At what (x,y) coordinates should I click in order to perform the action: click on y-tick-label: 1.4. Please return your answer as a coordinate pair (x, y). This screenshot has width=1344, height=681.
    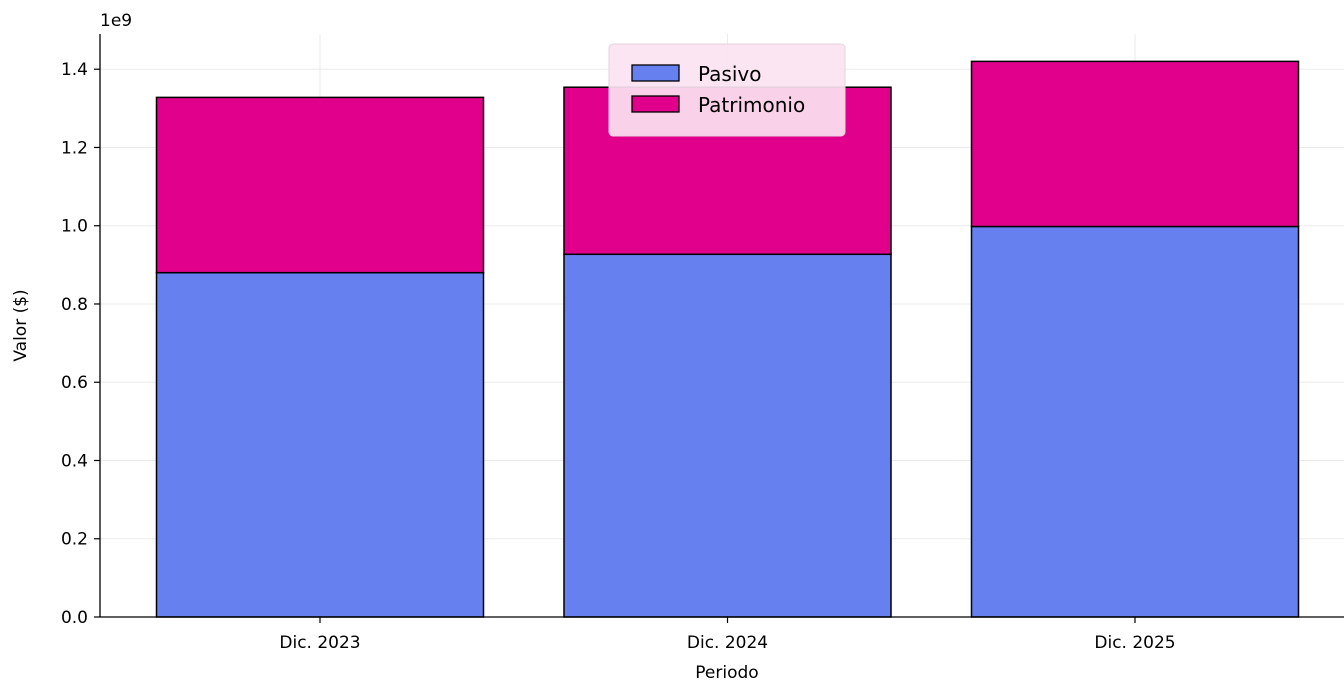
    Looking at the image, I should click on (74, 70).